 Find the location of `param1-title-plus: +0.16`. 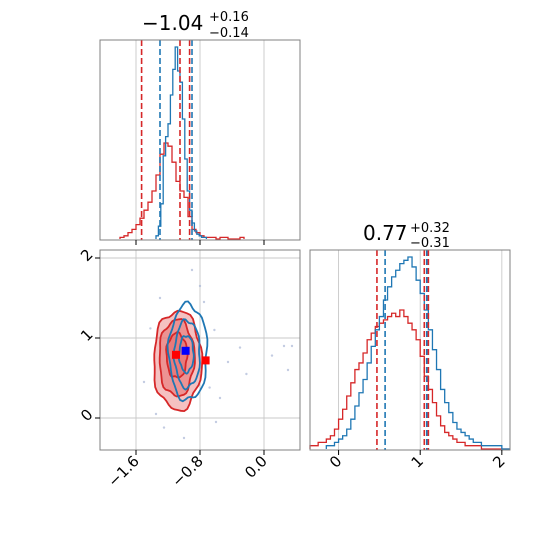

param1-title-plus: +0.16 is located at coordinates (229, 17).